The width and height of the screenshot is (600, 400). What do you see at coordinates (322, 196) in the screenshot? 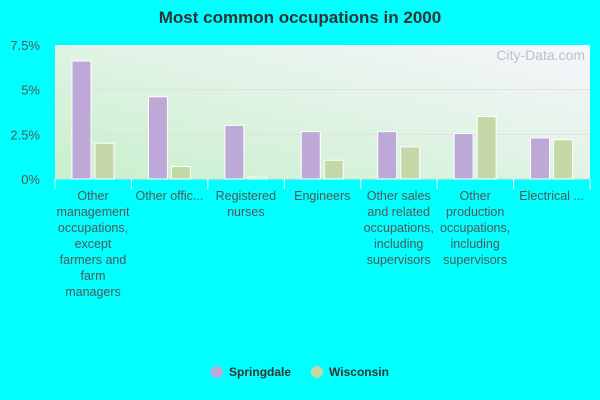
I see `x-tick-label: Engineers` at bounding box center [322, 196].